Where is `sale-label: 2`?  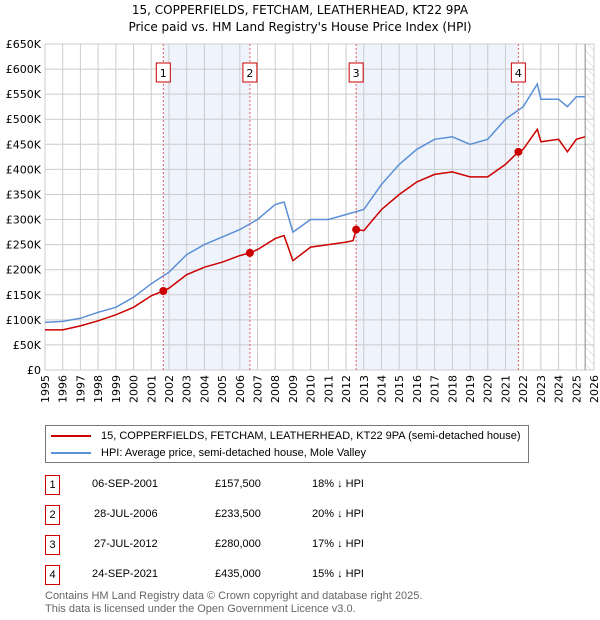 sale-label: 2 is located at coordinates (249, 73).